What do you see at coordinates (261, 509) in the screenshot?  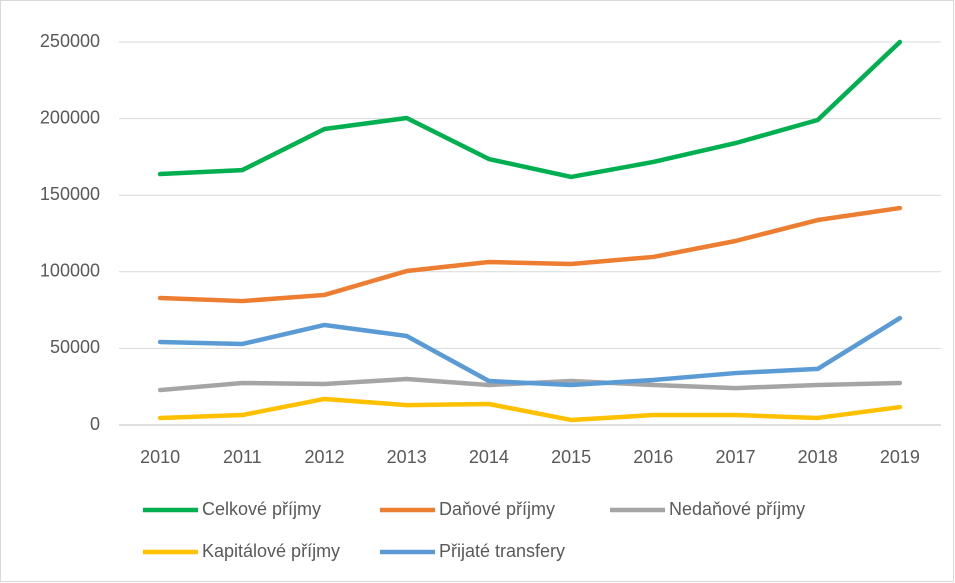 I see `legend-label: Celkové příjmy` at bounding box center [261, 509].